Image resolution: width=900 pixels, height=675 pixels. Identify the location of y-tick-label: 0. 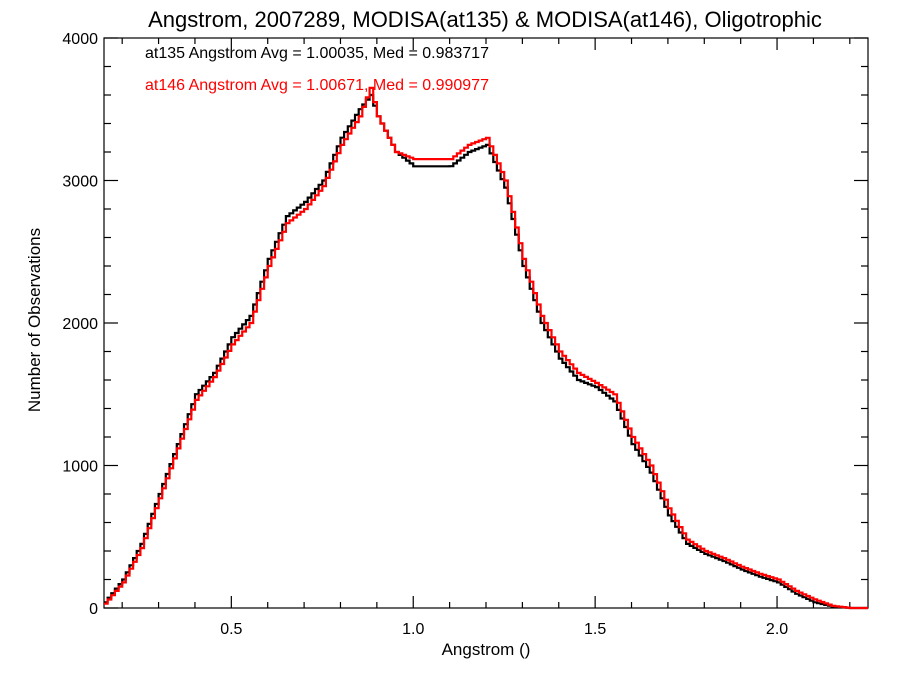
(93, 609).